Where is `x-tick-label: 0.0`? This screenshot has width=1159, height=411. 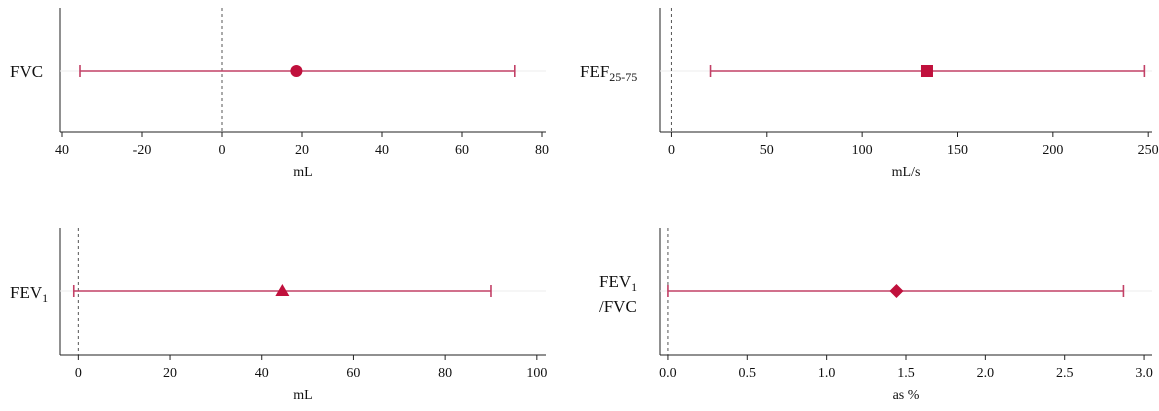
x-tick-label: 0.0 is located at coordinates (668, 373).